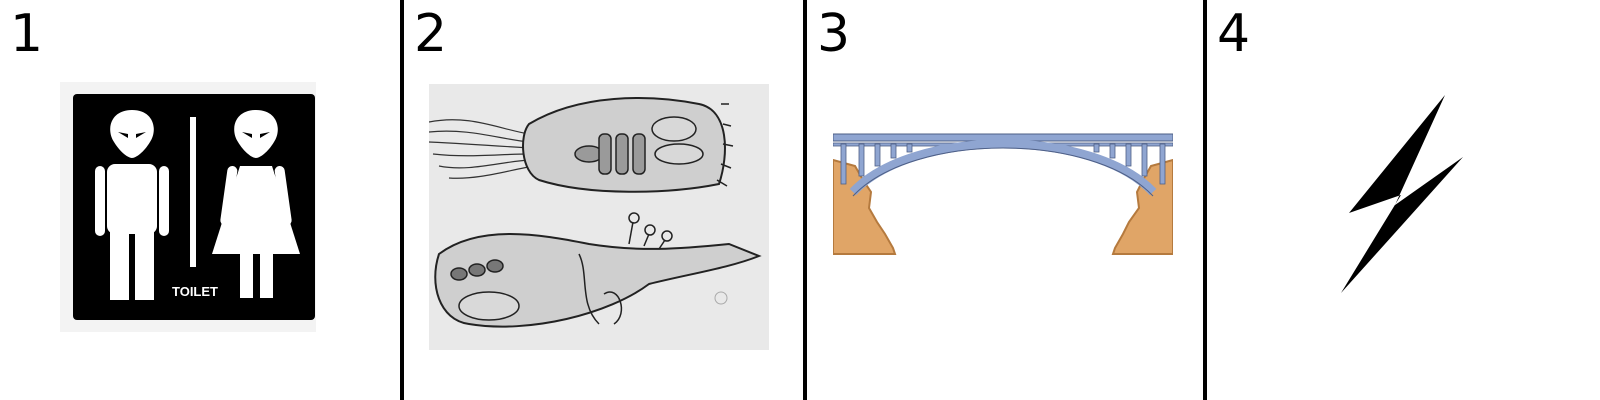  What do you see at coordinates (431, 34) in the screenshot?
I see `panel-number: 2` at bounding box center [431, 34].